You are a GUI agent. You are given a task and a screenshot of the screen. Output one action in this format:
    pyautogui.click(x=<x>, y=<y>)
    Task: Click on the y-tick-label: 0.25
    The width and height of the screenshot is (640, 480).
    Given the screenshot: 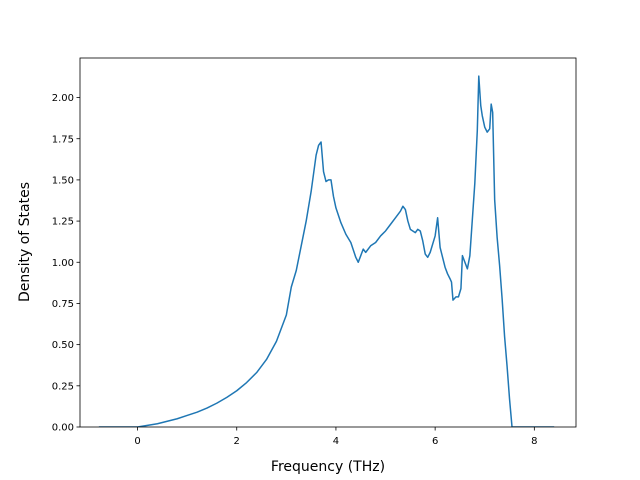 What is the action you would take?
    pyautogui.click(x=63, y=386)
    